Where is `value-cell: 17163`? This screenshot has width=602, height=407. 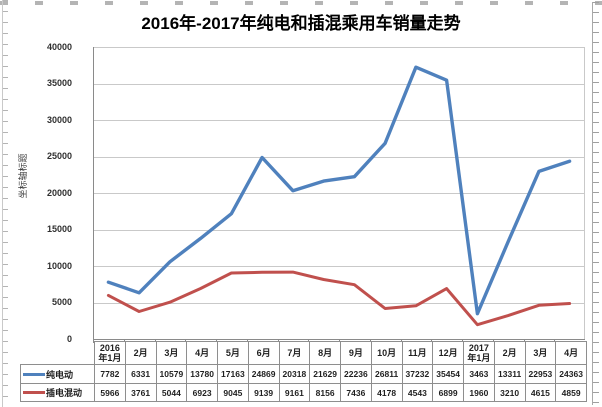
value-cell: 17163 is located at coordinates (233, 374).